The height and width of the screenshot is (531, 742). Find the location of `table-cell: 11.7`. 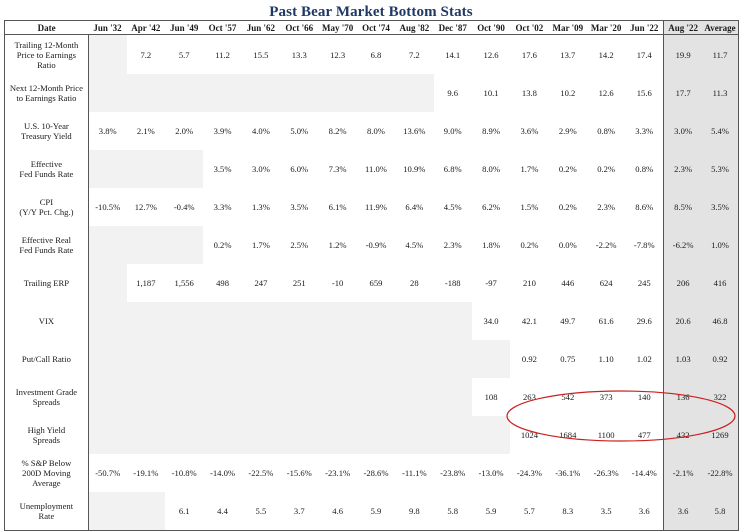

table-cell: 11.7 is located at coordinates (721, 54).